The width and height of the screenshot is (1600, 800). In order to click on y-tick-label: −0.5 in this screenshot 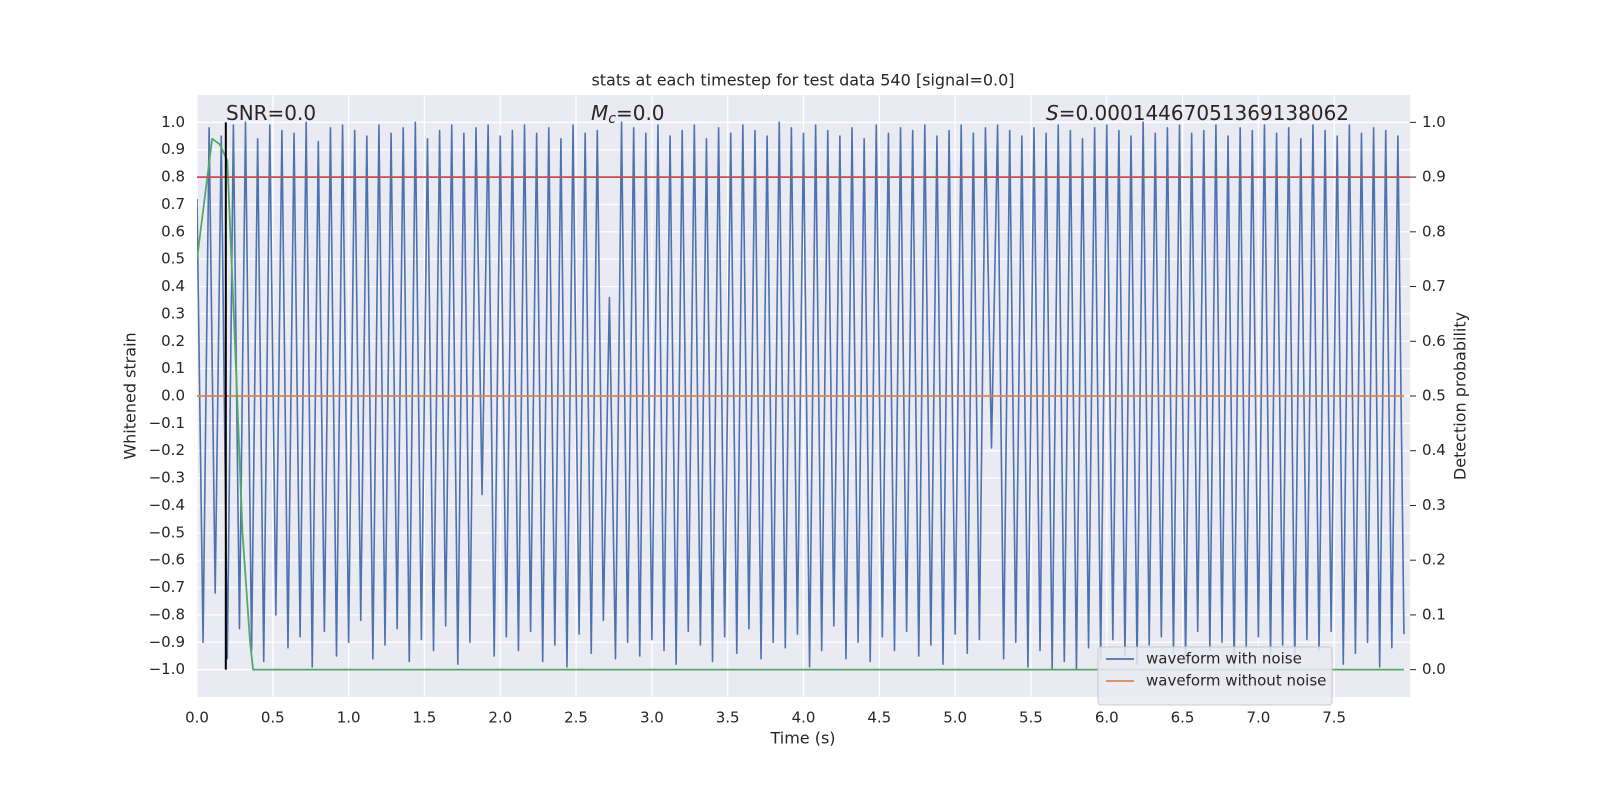, I will do `click(167, 532)`.